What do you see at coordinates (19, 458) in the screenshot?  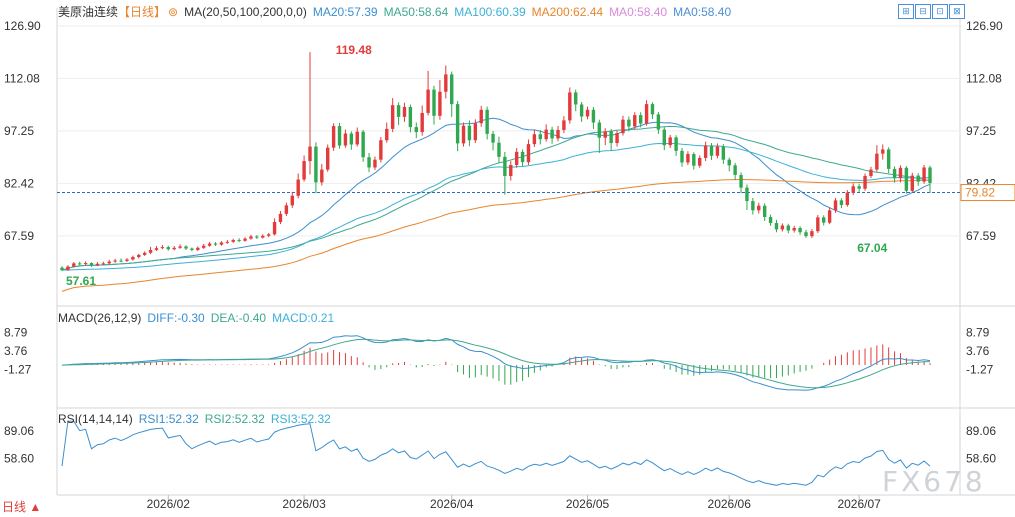 I see `rsi-tick-left: 58.60` at bounding box center [19, 458].